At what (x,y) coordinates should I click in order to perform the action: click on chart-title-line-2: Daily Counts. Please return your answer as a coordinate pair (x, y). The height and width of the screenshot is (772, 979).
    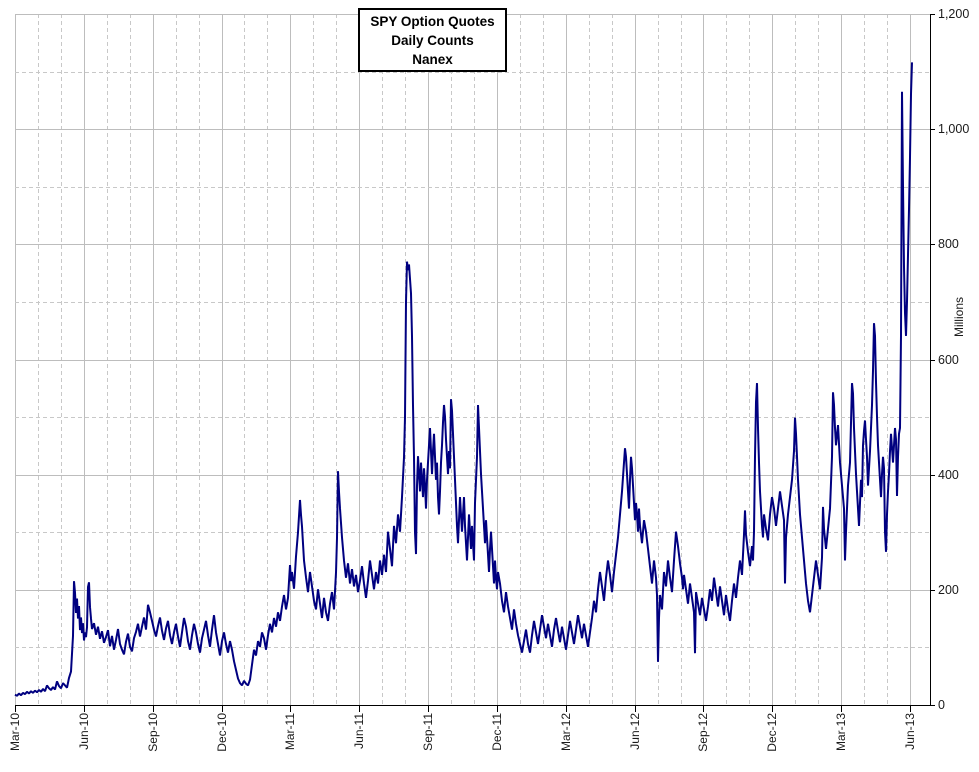
    Looking at the image, I should click on (432, 40).